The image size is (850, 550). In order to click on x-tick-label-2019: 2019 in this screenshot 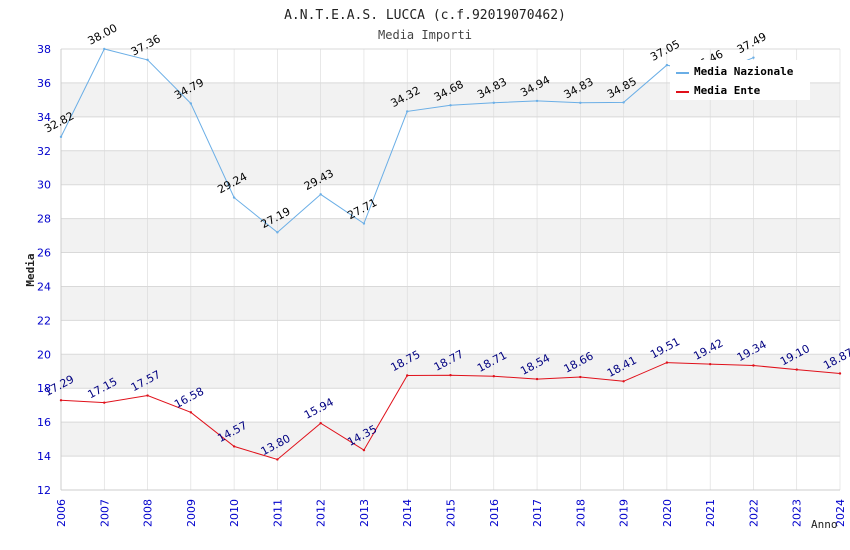, I will do `click(624, 513)`.